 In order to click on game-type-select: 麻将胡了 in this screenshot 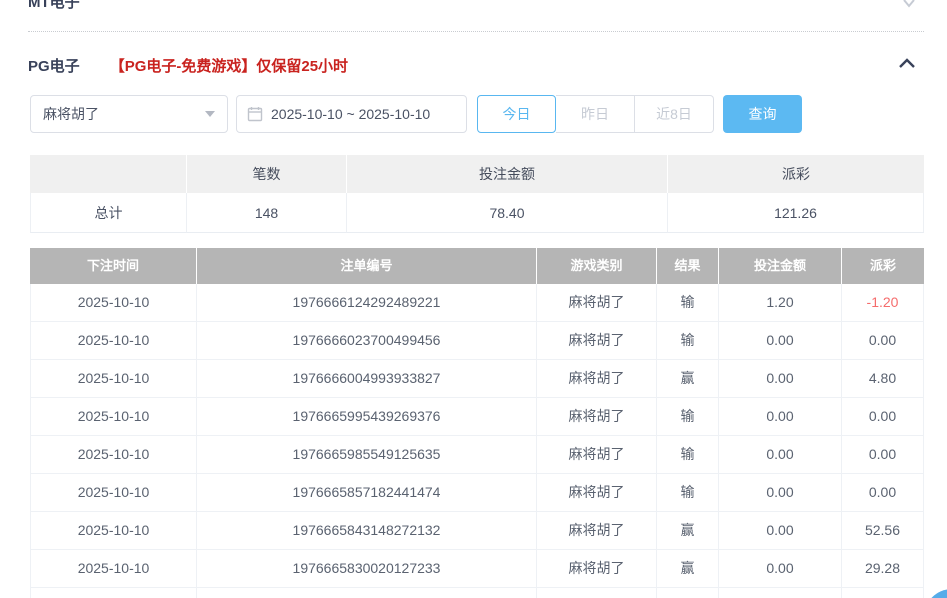, I will do `click(129, 114)`.